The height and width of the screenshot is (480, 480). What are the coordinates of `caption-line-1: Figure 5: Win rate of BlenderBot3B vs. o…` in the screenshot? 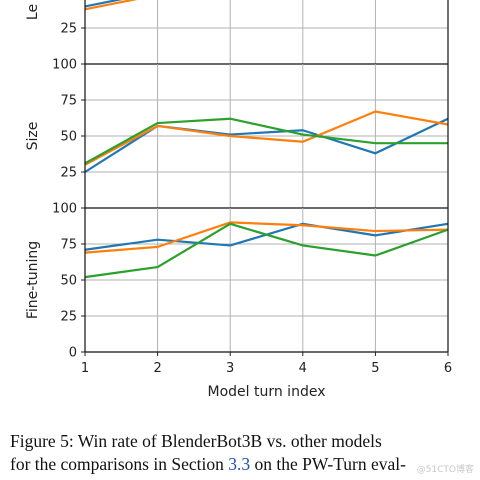 It's located at (196, 441).